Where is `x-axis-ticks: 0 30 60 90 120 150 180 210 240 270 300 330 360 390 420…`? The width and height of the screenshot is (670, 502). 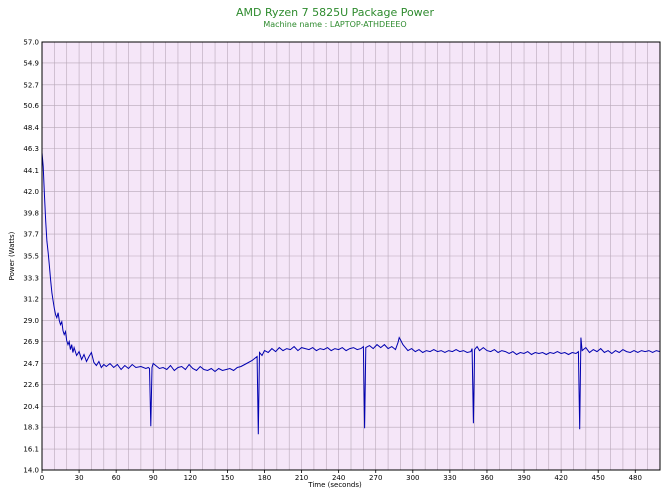 x-axis-ticks: 0 30 60 90 120 150 180 210 240 270 300 330 360 390 420… is located at coordinates (341, 476).